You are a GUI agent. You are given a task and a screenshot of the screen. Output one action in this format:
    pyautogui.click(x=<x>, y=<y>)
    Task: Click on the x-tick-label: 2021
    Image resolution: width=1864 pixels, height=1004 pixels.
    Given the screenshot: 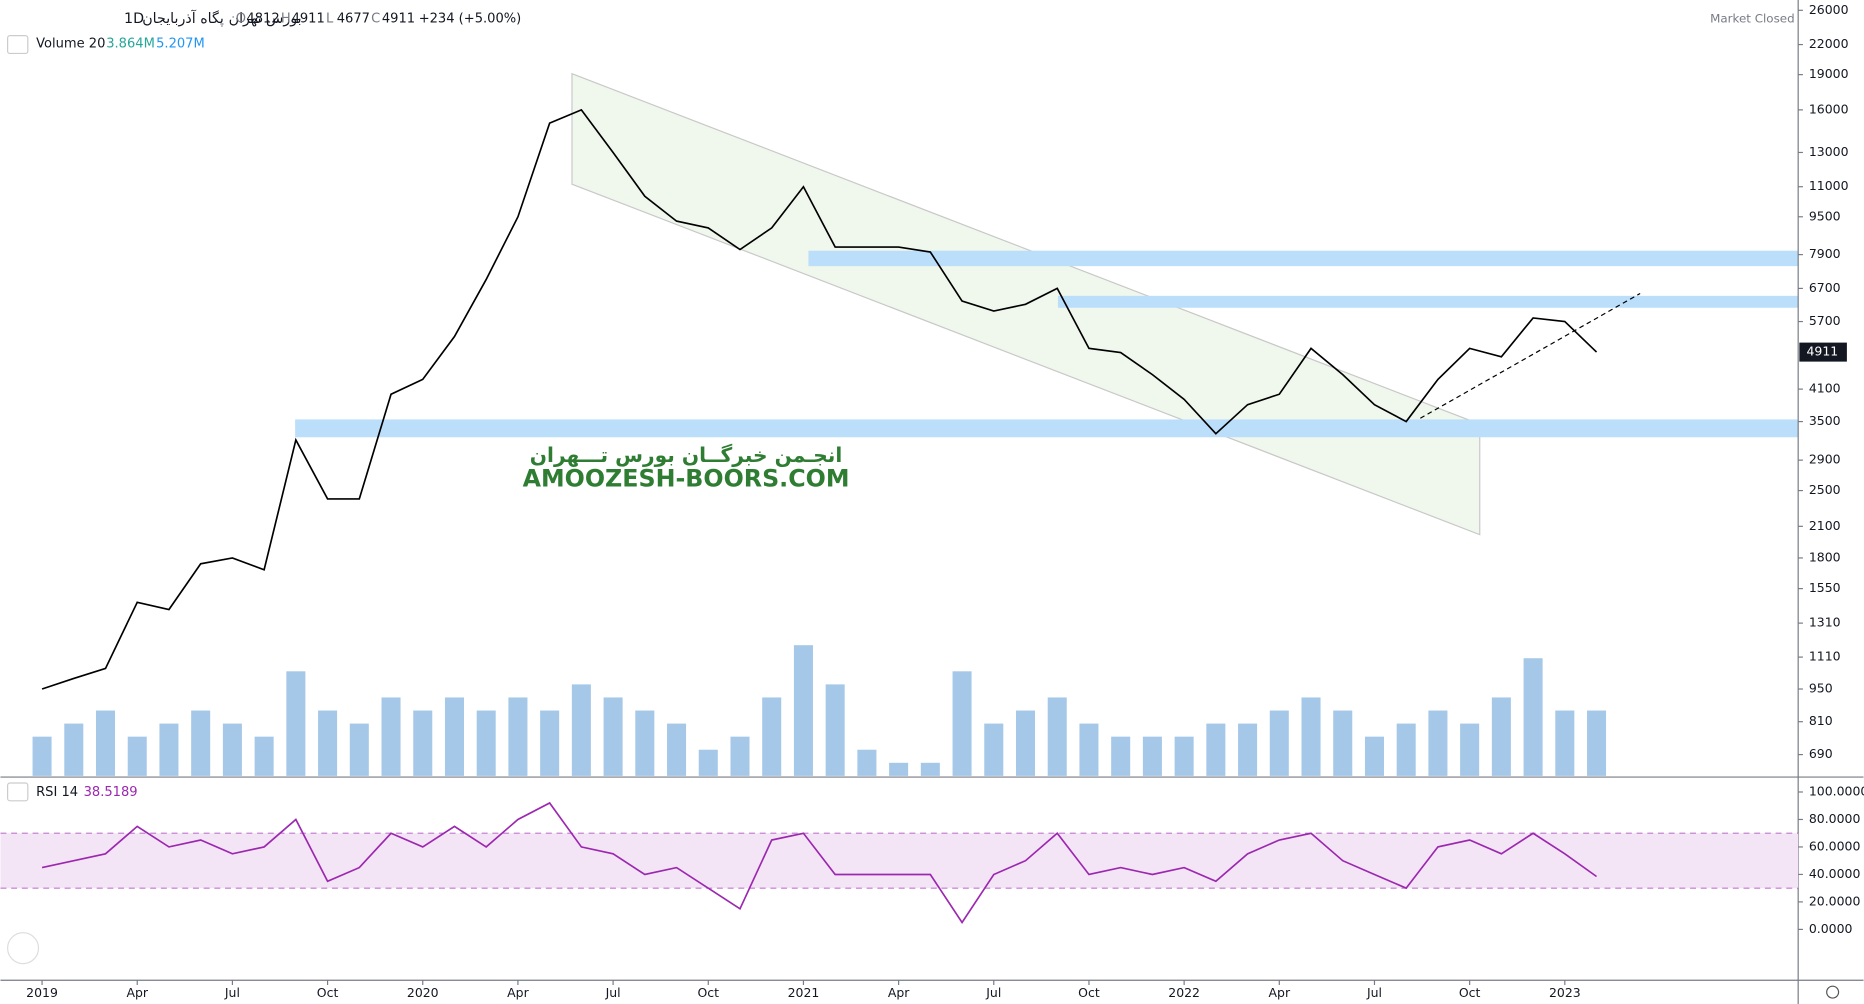 What is the action you would take?
    pyautogui.click(x=804, y=992)
    